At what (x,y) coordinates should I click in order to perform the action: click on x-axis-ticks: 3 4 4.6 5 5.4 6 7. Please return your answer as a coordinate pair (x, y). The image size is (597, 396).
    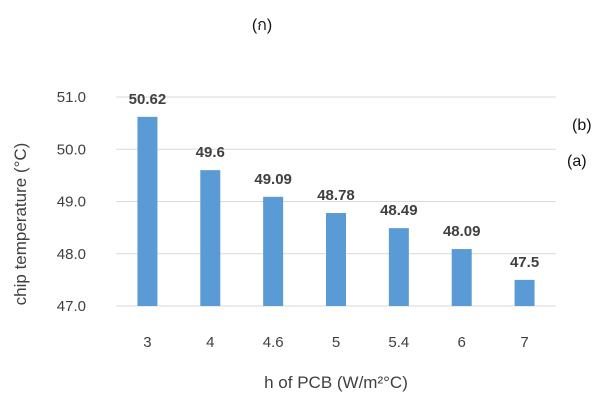
    Looking at the image, I should click on (335, 342).